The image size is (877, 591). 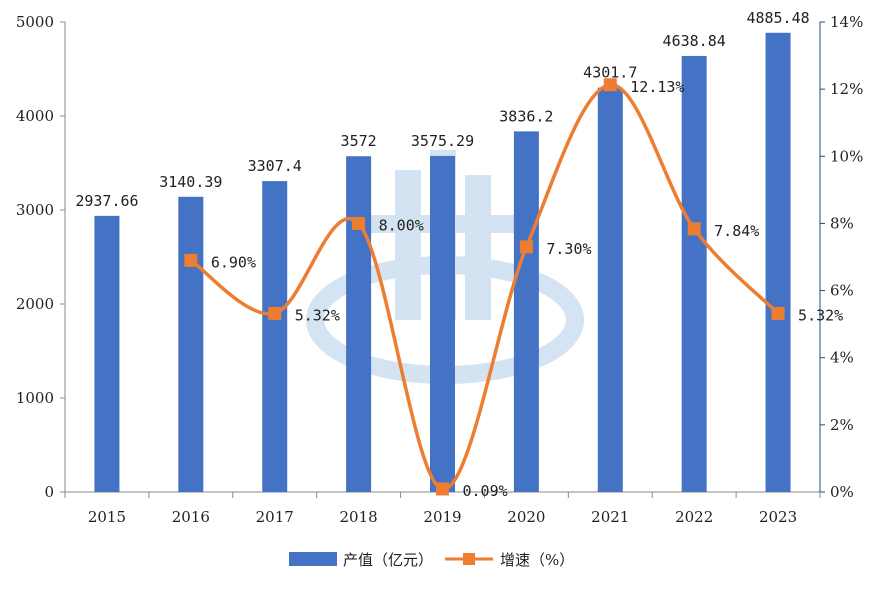 I want to click on y-right-tick-label: 10%, so click(x=846, y=156).